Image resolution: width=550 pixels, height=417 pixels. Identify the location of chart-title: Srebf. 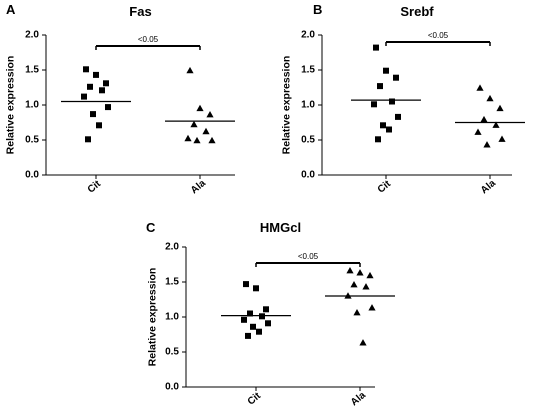
(417, 11).